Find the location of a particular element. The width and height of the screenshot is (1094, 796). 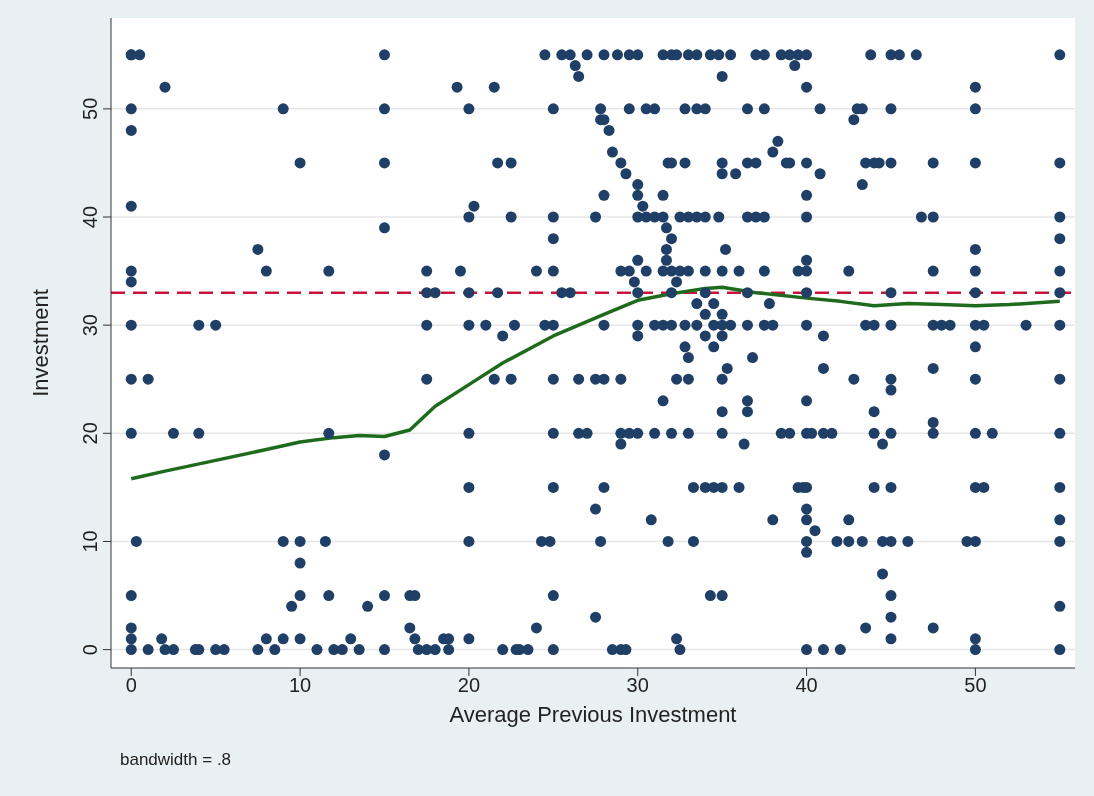

y-tick-label: 30 is located at coordinates (90, 325).